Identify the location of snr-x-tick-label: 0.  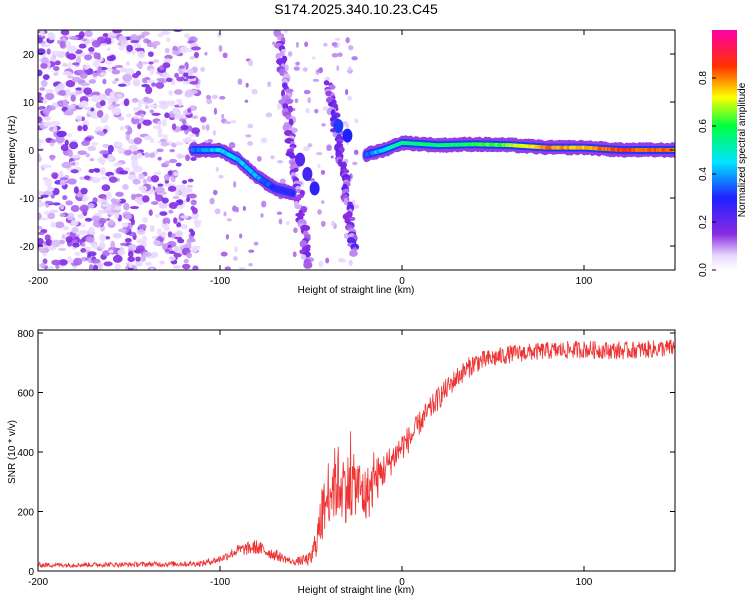
(402, 582).